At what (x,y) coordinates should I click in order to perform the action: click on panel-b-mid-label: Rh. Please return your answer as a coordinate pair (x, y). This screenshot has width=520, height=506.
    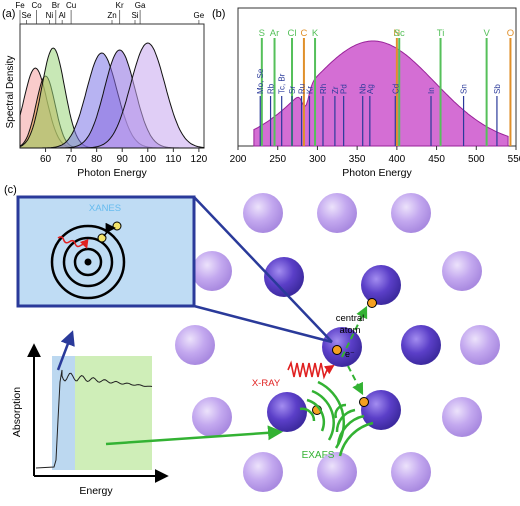
    Looking at the image, I should click on (323, 89).